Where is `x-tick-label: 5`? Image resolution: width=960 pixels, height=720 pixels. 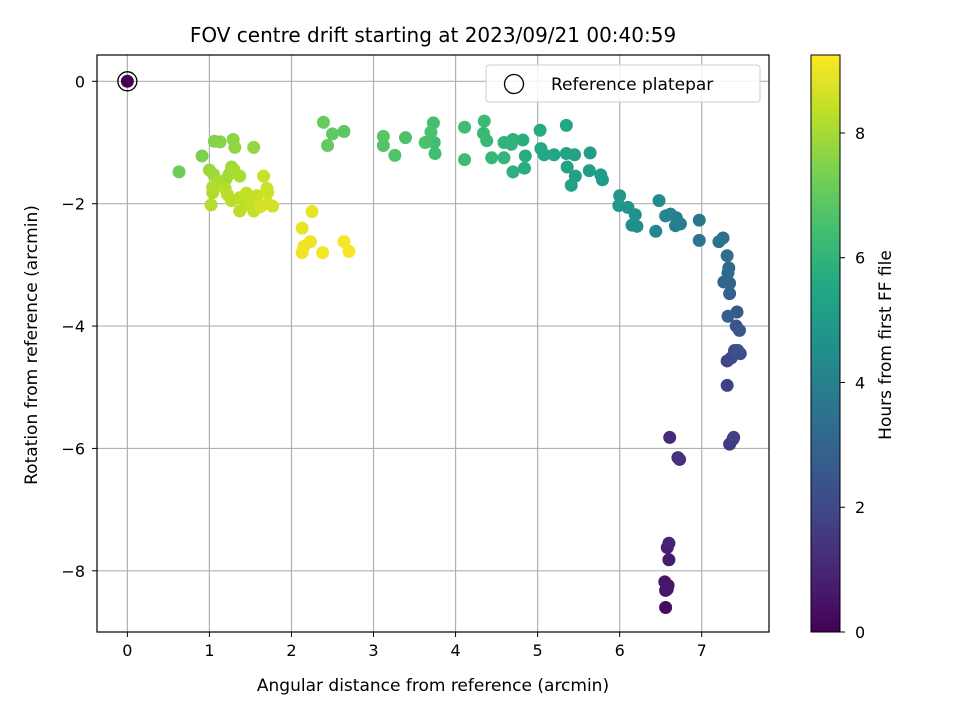 x-tick-label: 5 is located at coordinates (538, 650).